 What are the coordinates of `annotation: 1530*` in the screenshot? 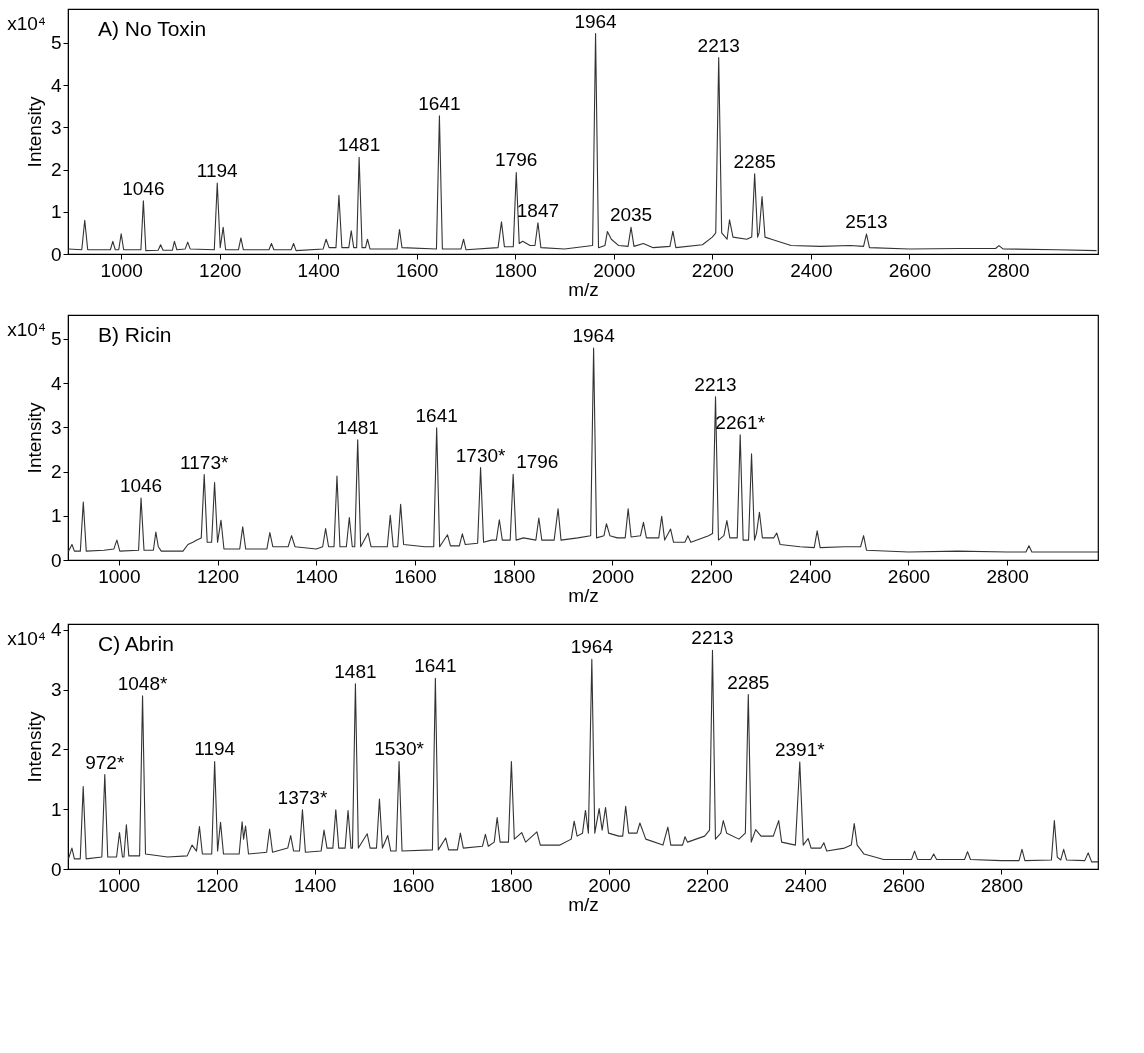 It's located at (399, 749).